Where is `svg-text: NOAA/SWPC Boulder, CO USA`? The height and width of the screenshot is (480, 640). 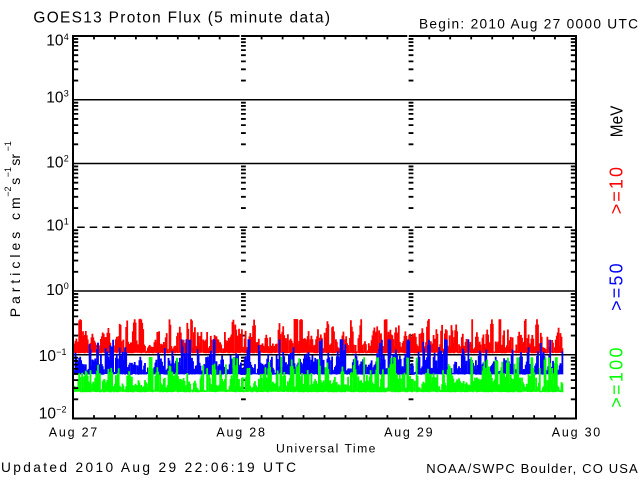
svg-text: NOAA/SWPC Boulder, CO USA is located at coordinates (532, 468).